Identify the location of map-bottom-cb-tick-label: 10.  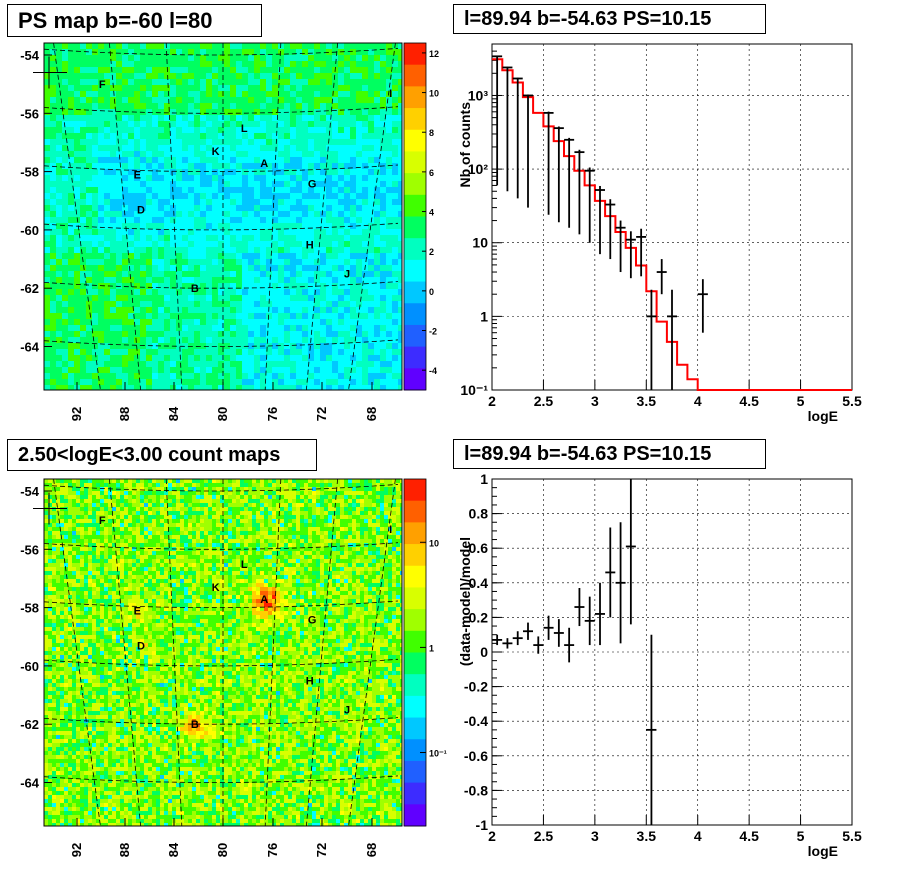
(434, 543).